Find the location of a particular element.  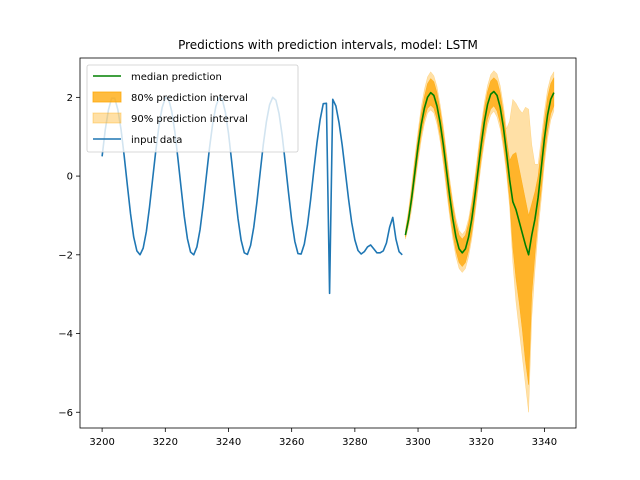

y-tick-label: 0 is located at coordinates (70, 177).